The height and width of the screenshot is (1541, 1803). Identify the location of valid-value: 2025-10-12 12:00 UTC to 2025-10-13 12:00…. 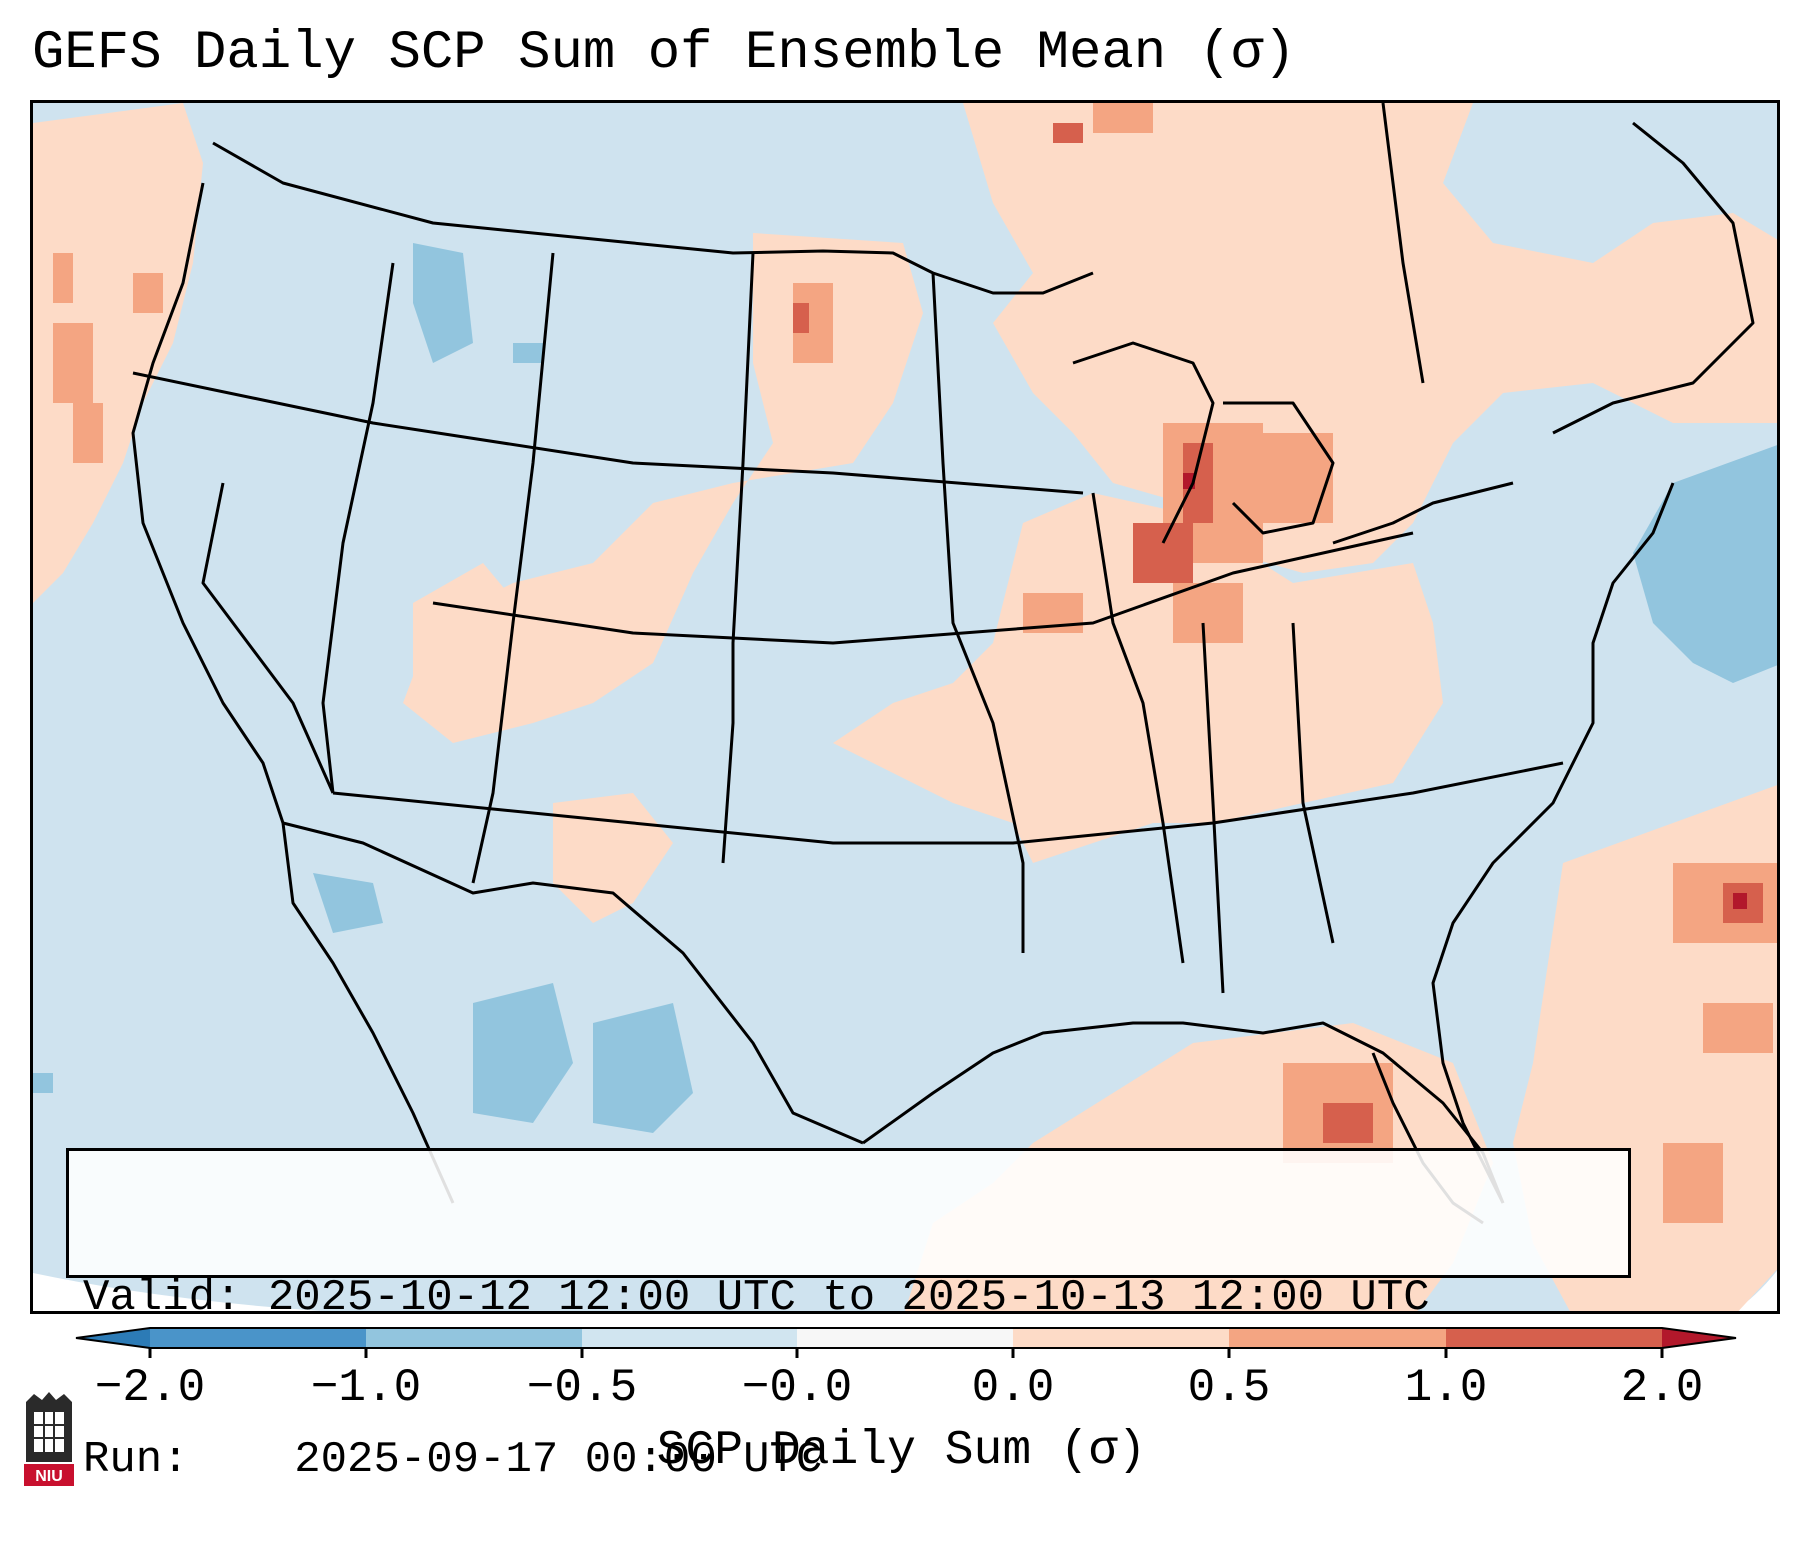
(848, 1298).